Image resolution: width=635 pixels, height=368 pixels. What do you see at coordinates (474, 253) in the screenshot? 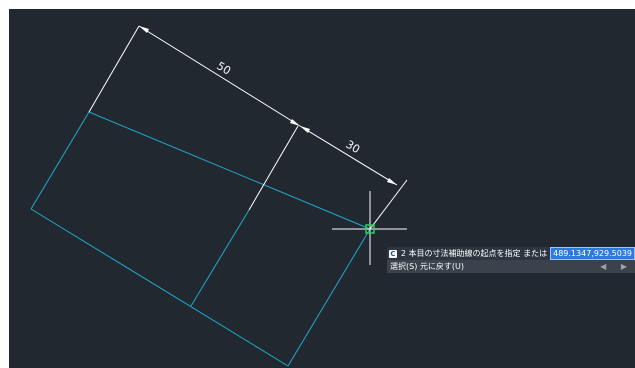
I see `prompt-text: 2 本目の寸法補助線の起点を指定 または` at bounding box center [474, 253].